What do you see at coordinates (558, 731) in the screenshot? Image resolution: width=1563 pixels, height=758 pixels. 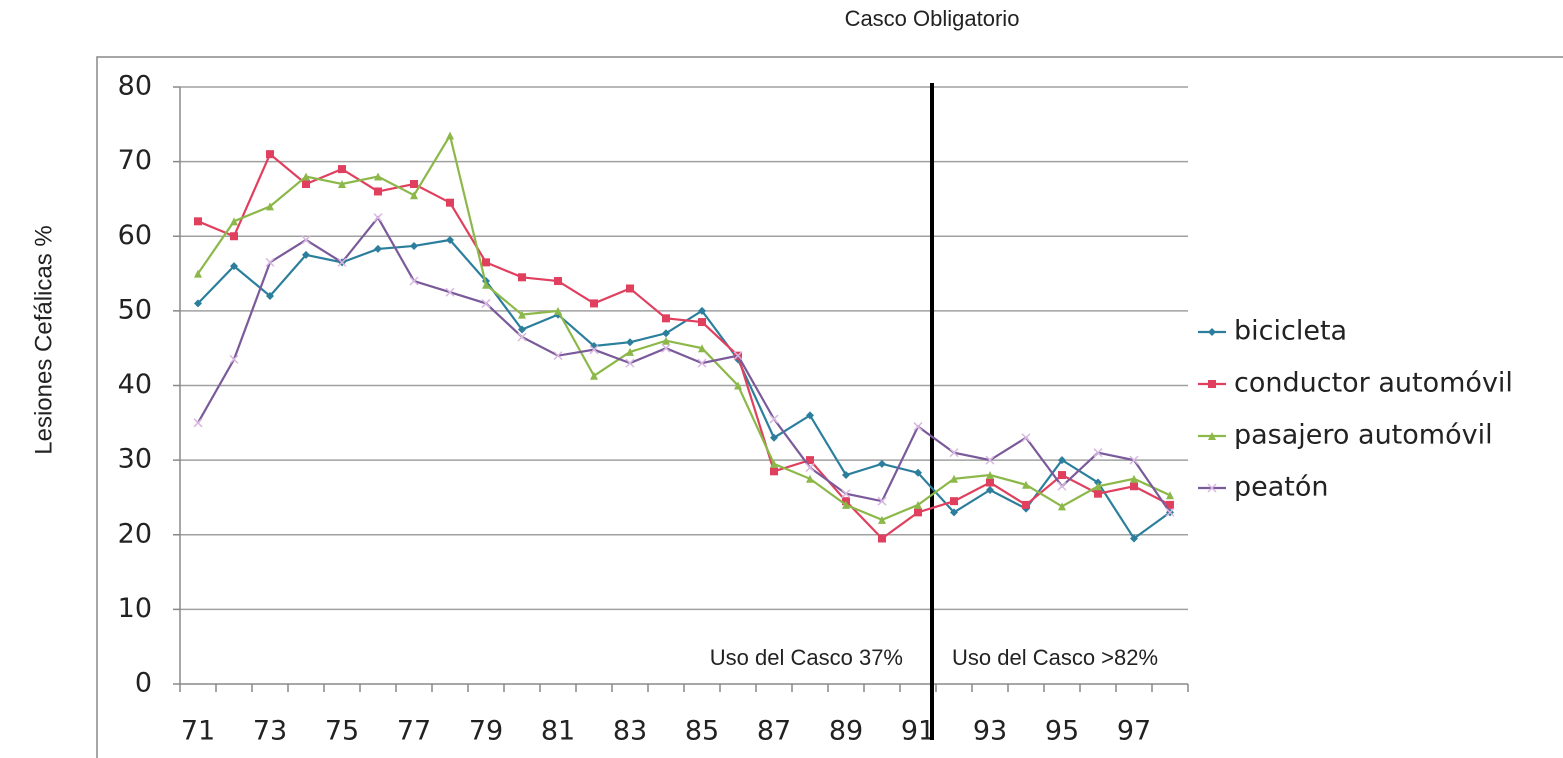 I see `x-tick-label: 81` at bounding box center [558, 731].